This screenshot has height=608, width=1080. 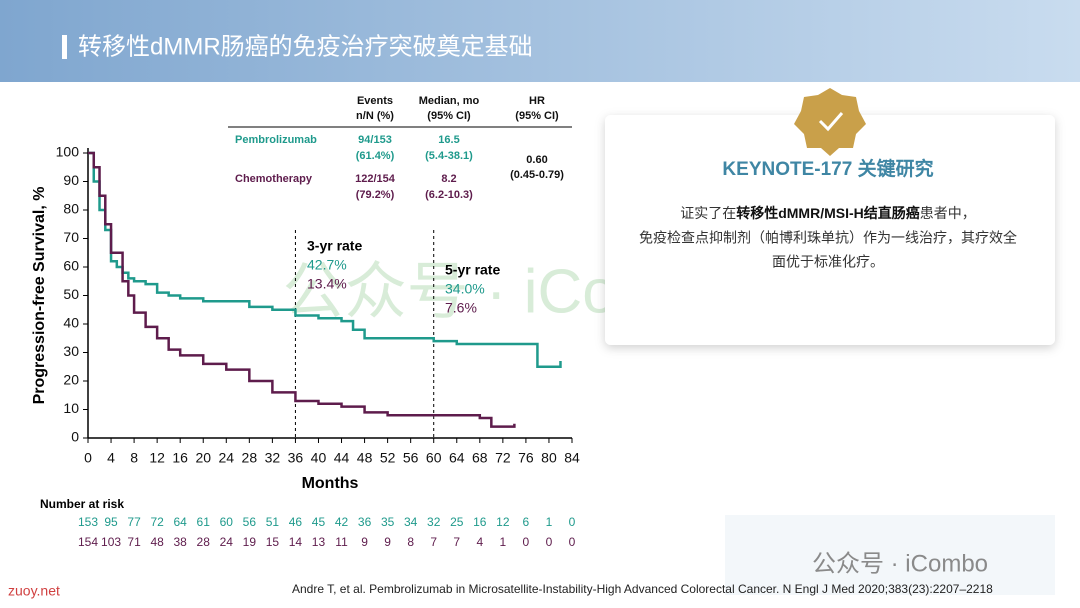 What do you see at coordinates (180, 458) in the screenshot?
I see `x-tick-label: 16` at bounding box center [180, 458].